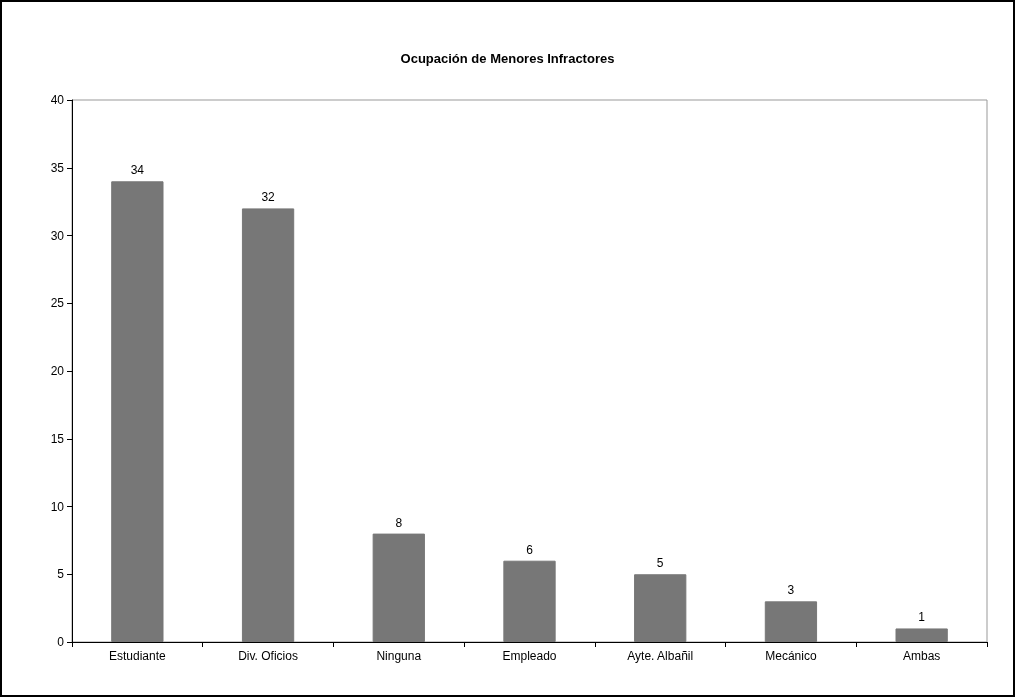 The width and height of the screenshot is (1015, 697). Describe the element at coordinates (268, 656) in the screenshot. I see `x-tick-label: Div. Oficios` at that location.